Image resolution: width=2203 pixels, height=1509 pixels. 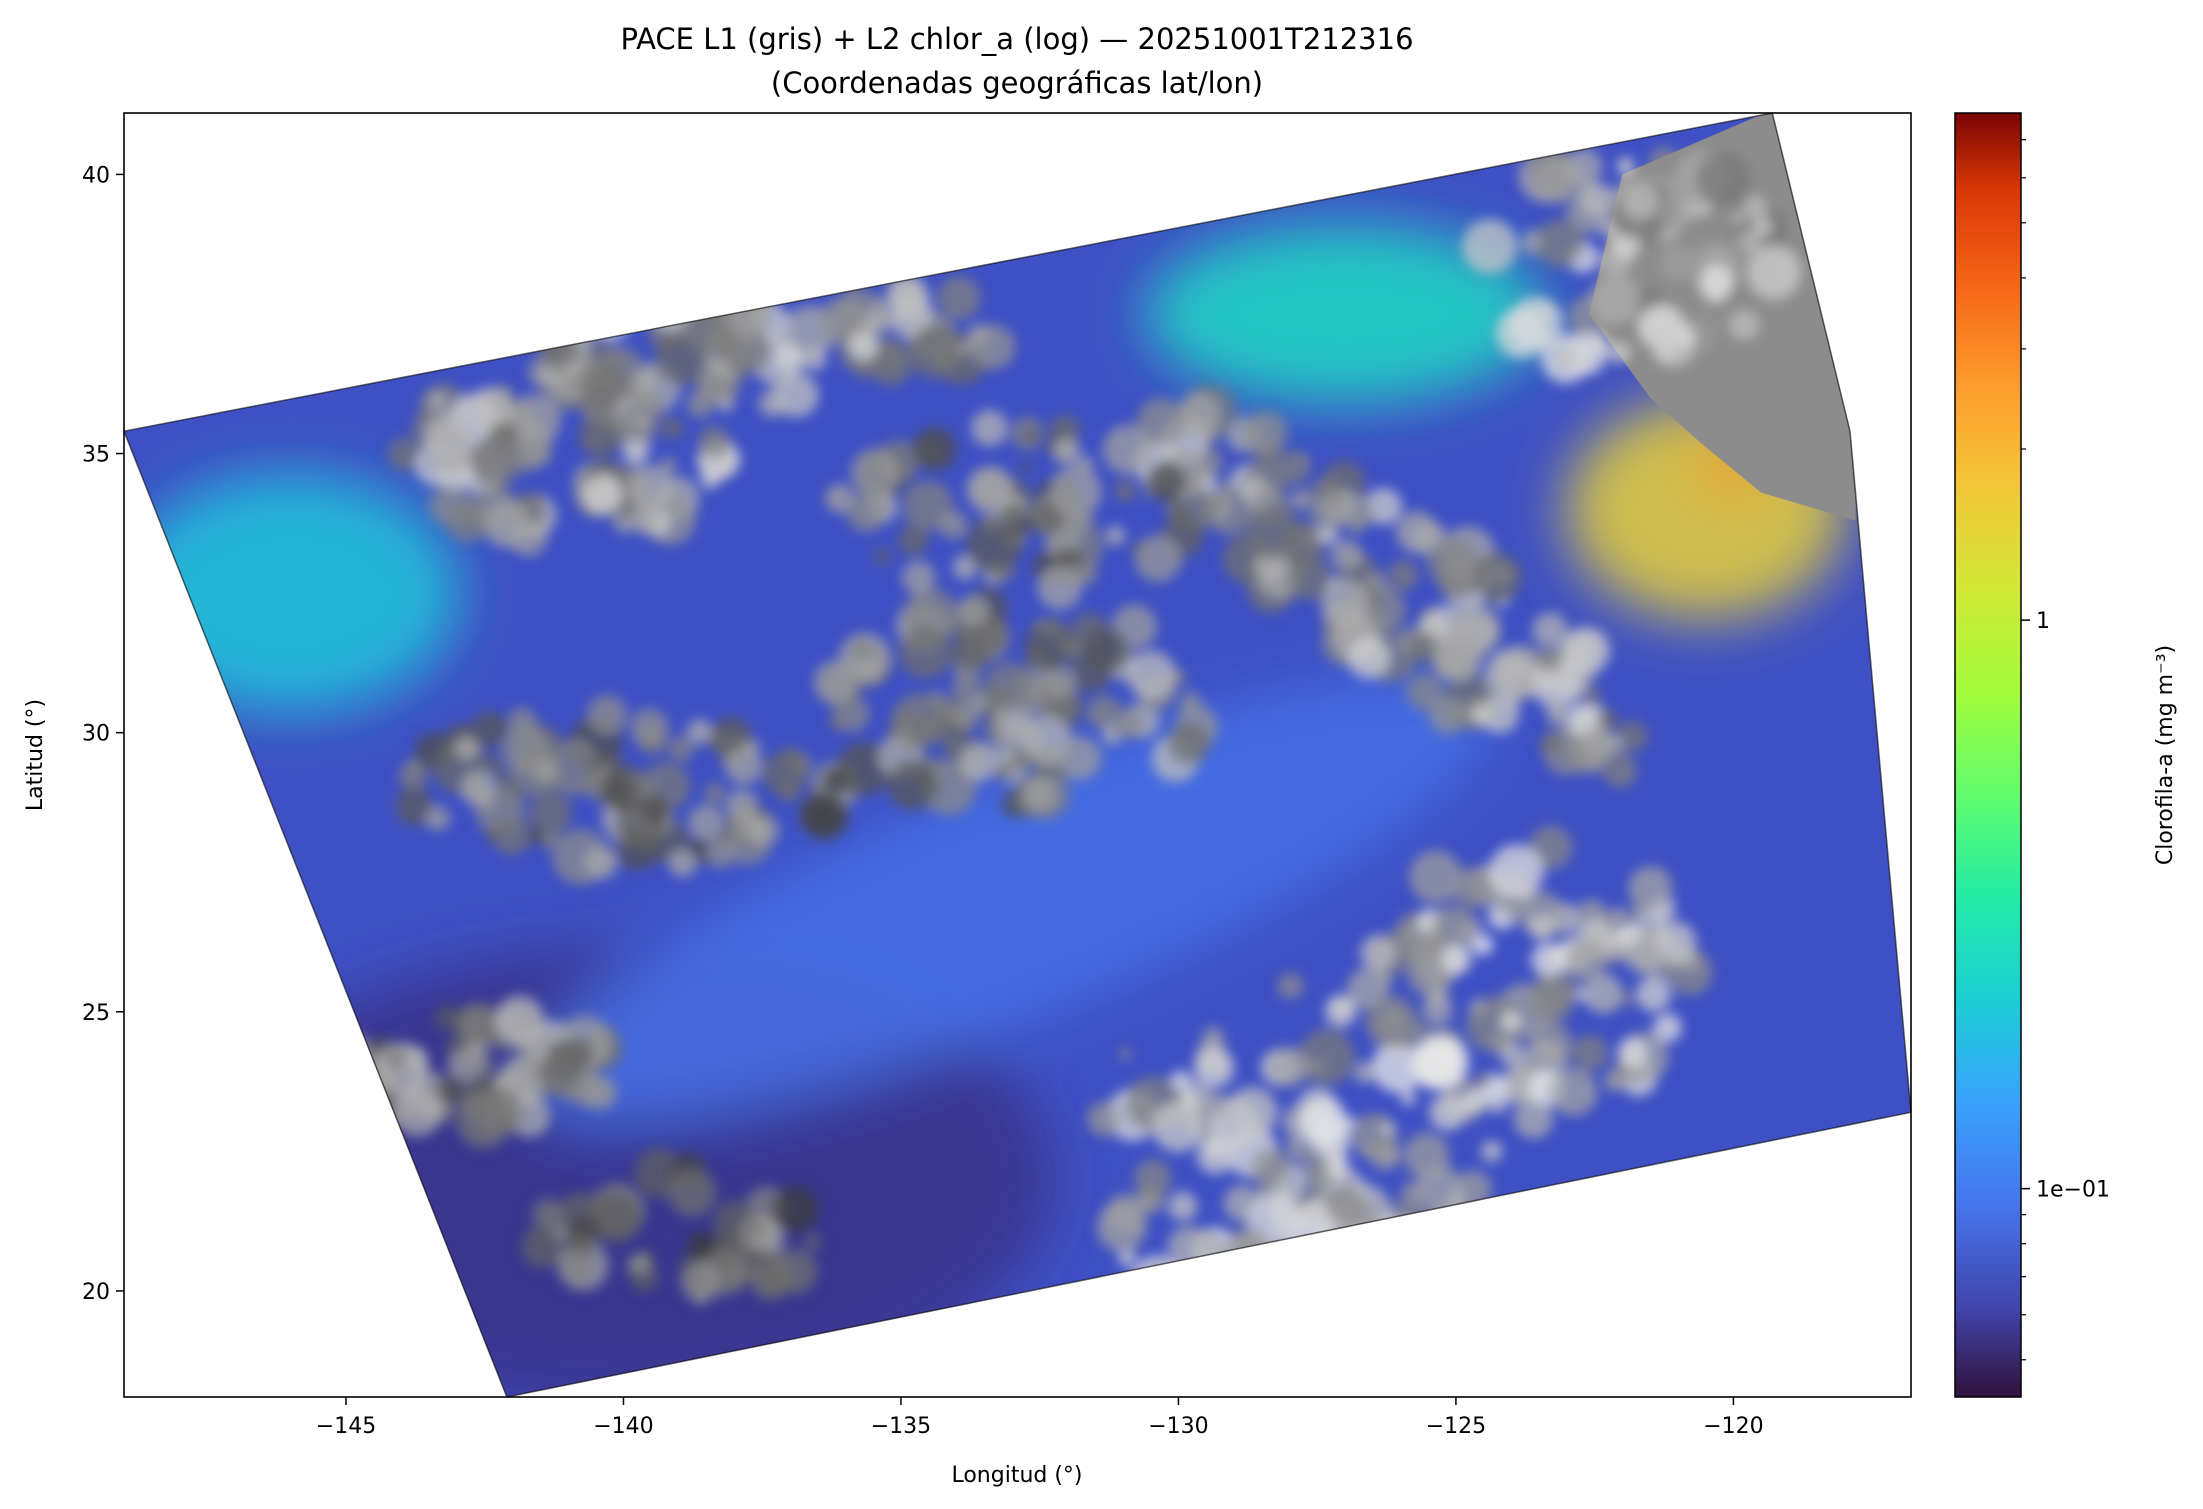 I want to click on chl-region-offshore-north, so click(x=1344, y=313).